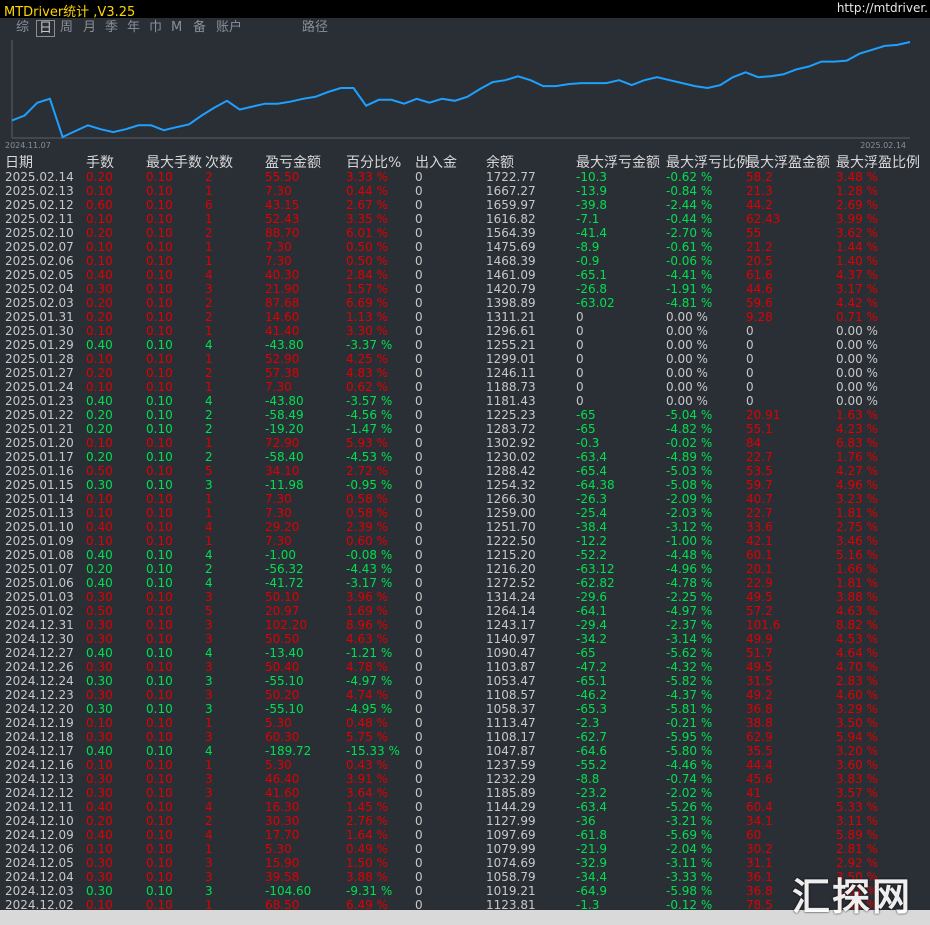  Describe the element at coordinates (689, 415) in the screenshot. I see `cell: -5.04 %` at that location.